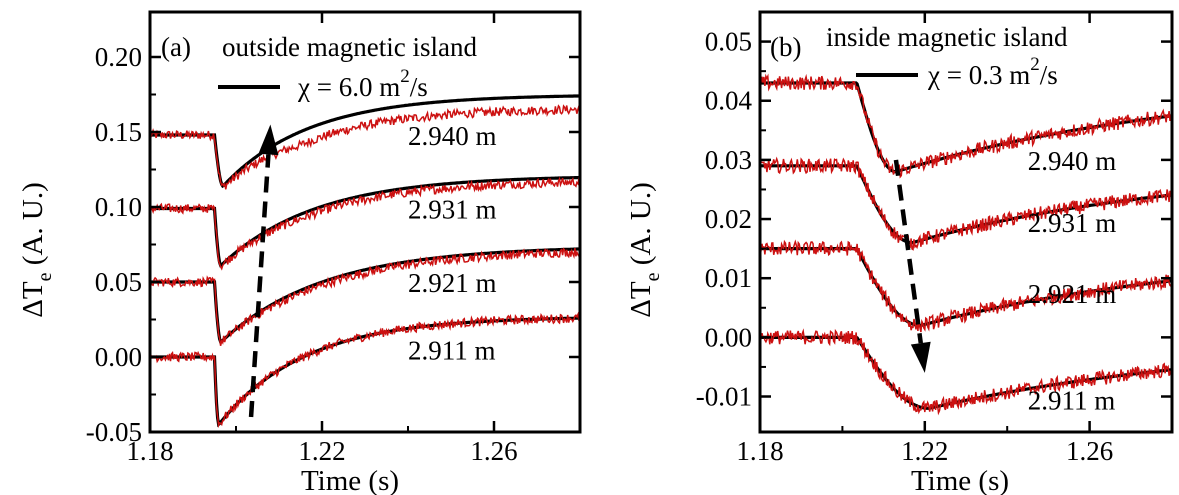 The image size is (1179, 495). Describe the element at coordinates (728, 42) in the screenshot. I see `panel-b-ytick-label: 0.05` at that location.